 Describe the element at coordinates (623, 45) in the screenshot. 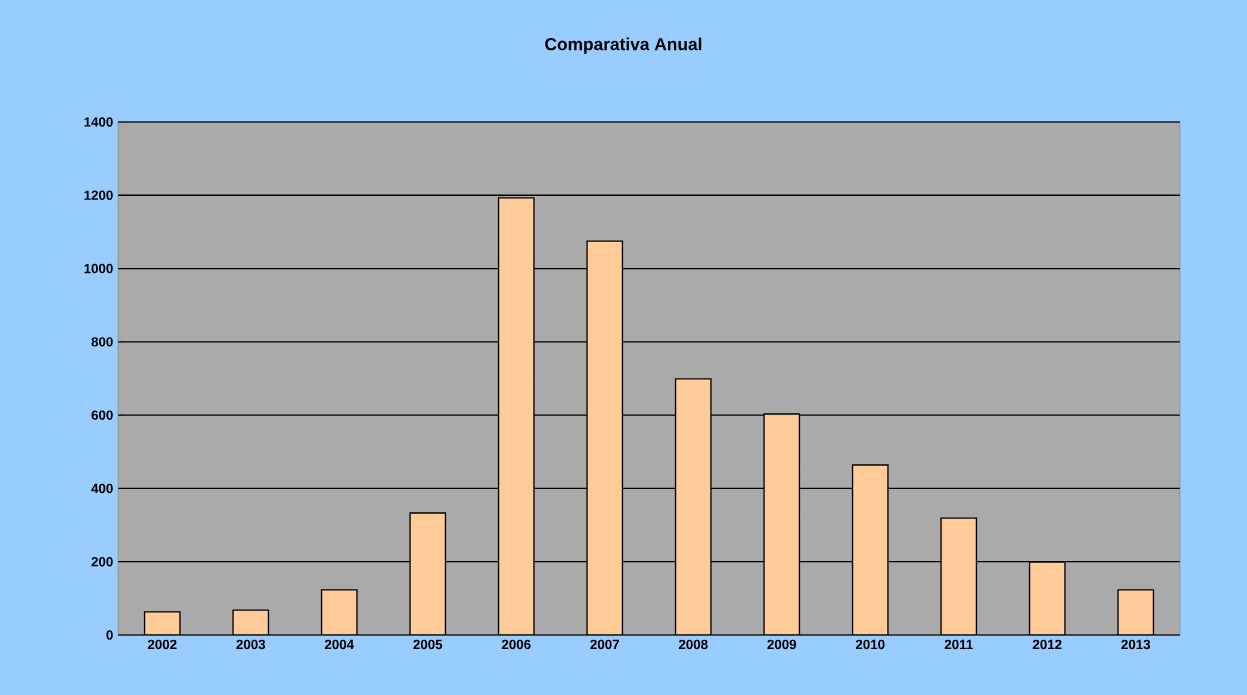

I see `chart-title: Comparativa Anual` at that location.